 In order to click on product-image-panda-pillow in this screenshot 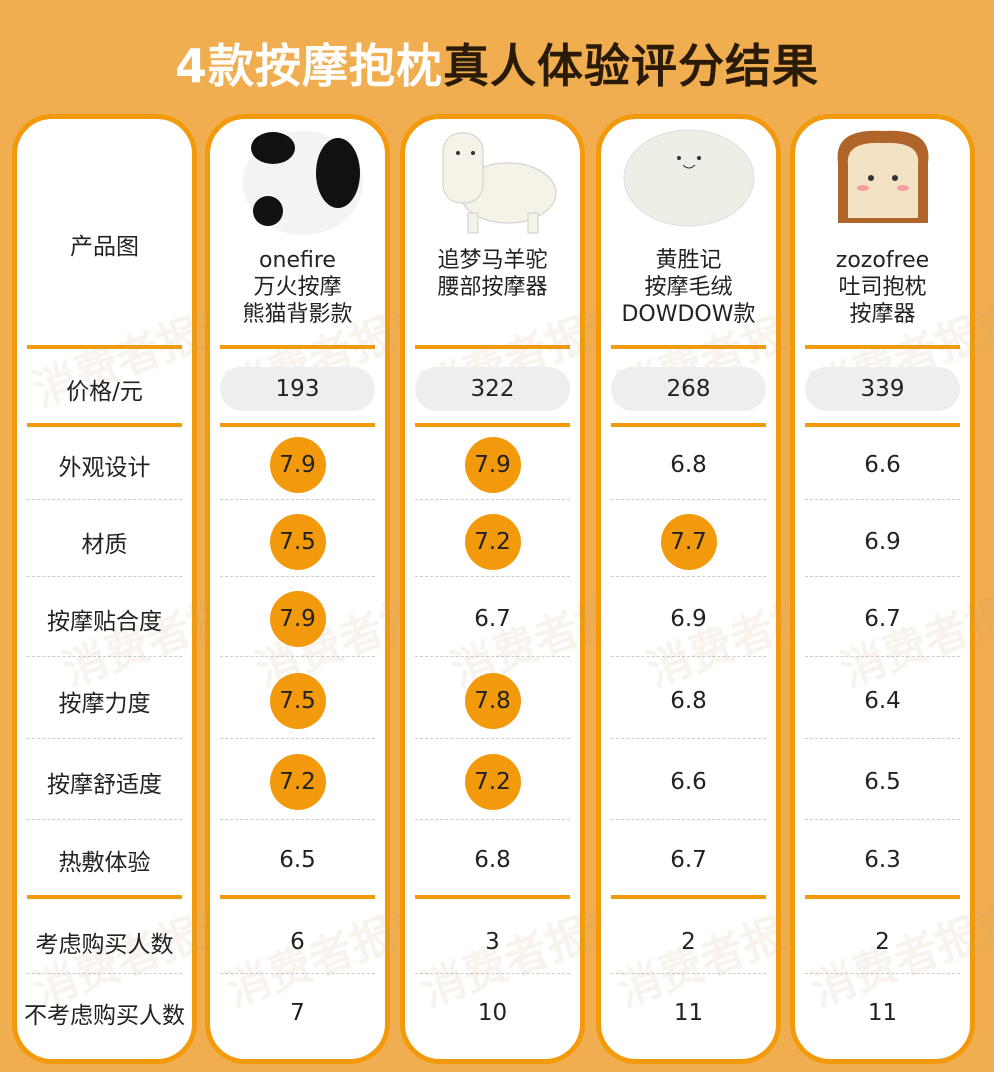, I will do `click(298, 185)`.